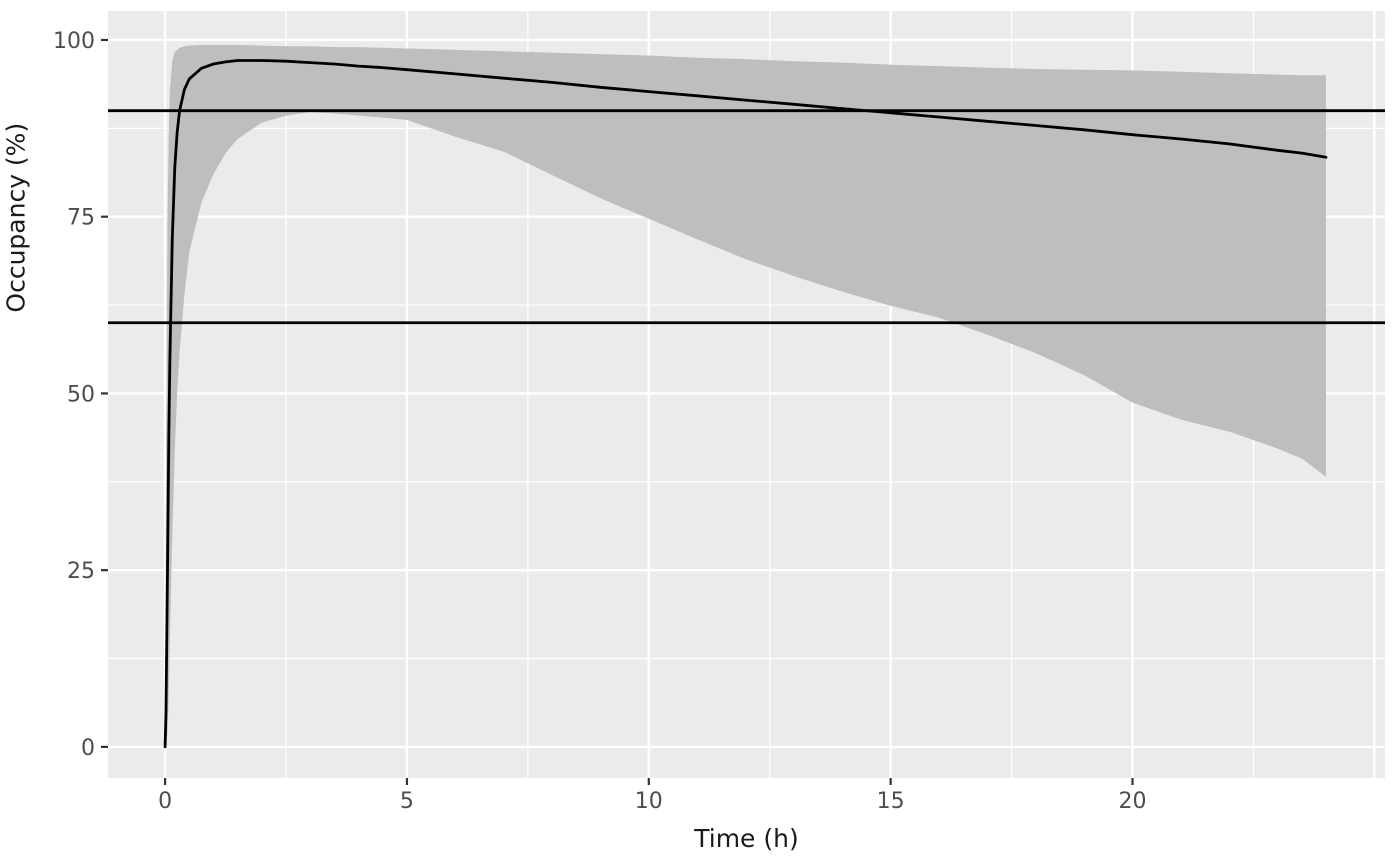 The image size is (1400, 865). I want to click on x-axis-tick-label: 5, so click(407, 801).